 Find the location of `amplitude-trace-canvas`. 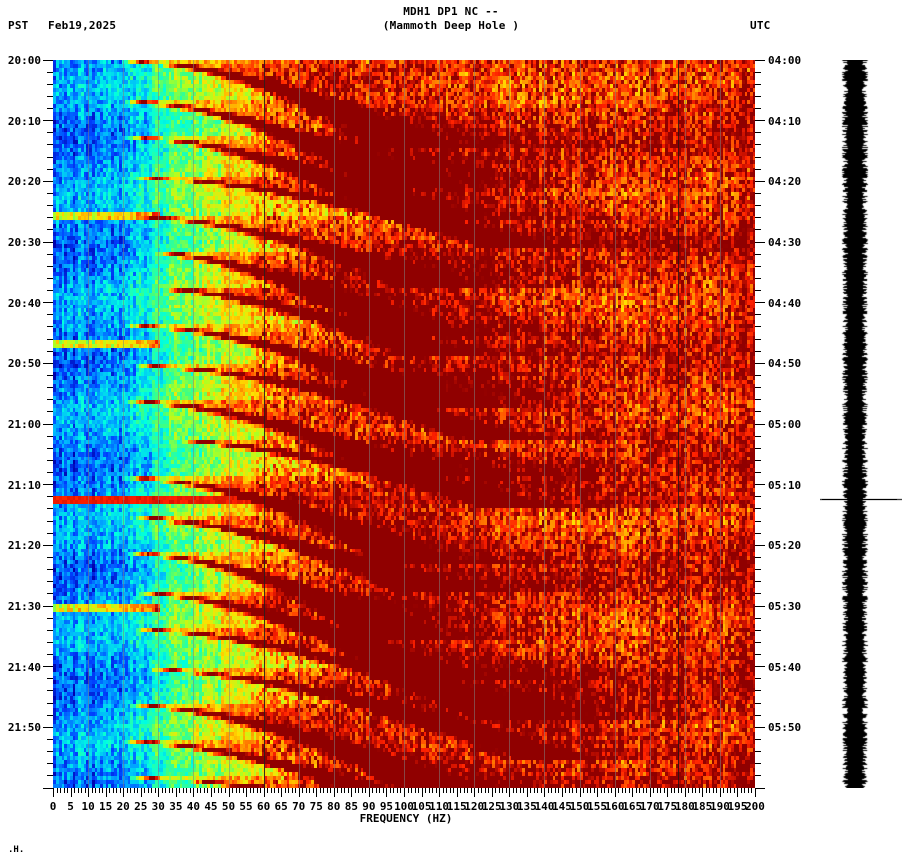

amplitude-trace-canvas is located at coordinates (861, 424).